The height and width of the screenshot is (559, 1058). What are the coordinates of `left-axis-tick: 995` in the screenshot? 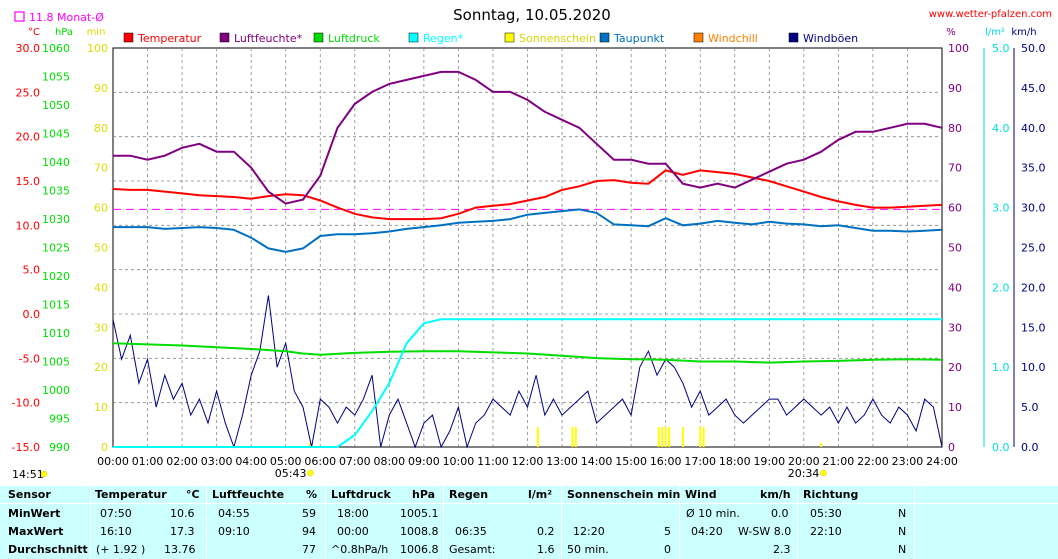 It's located at (59, 419).